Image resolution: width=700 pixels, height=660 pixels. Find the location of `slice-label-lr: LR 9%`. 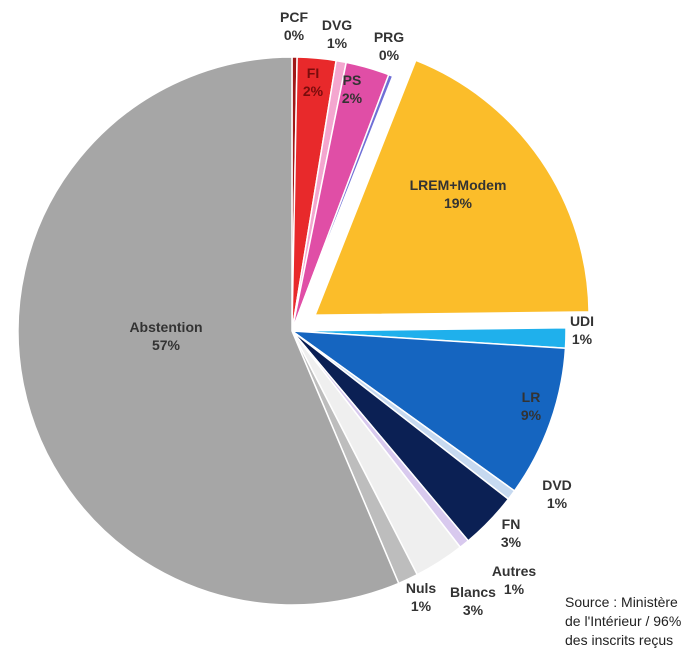

slice-label-lr: LR 9% is located at coordinates (531, 406).